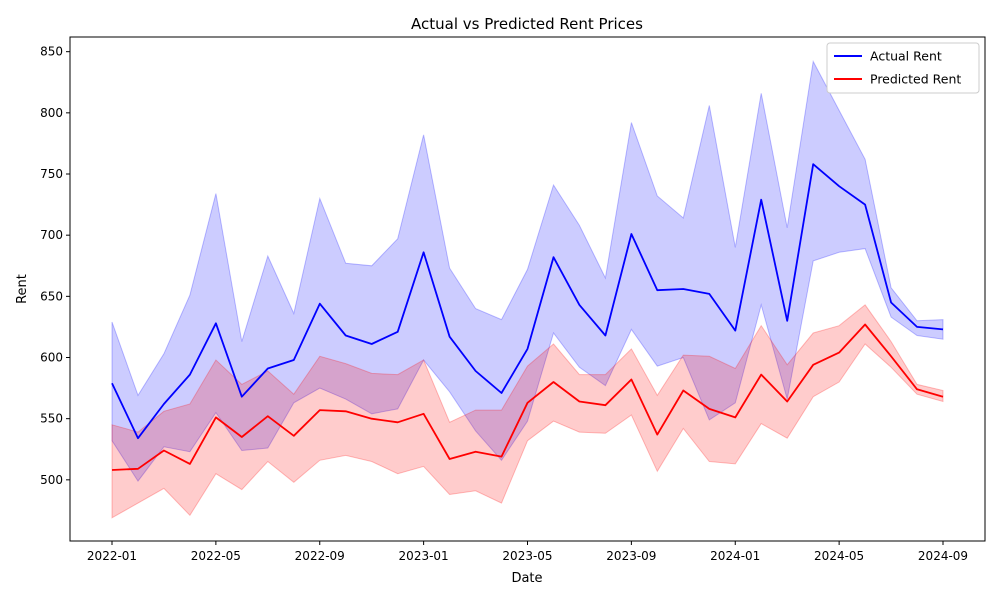  Describe the element at coordinates (424, 556) in the screenshot. I see `x-tick-label: 2023-01` at that location.